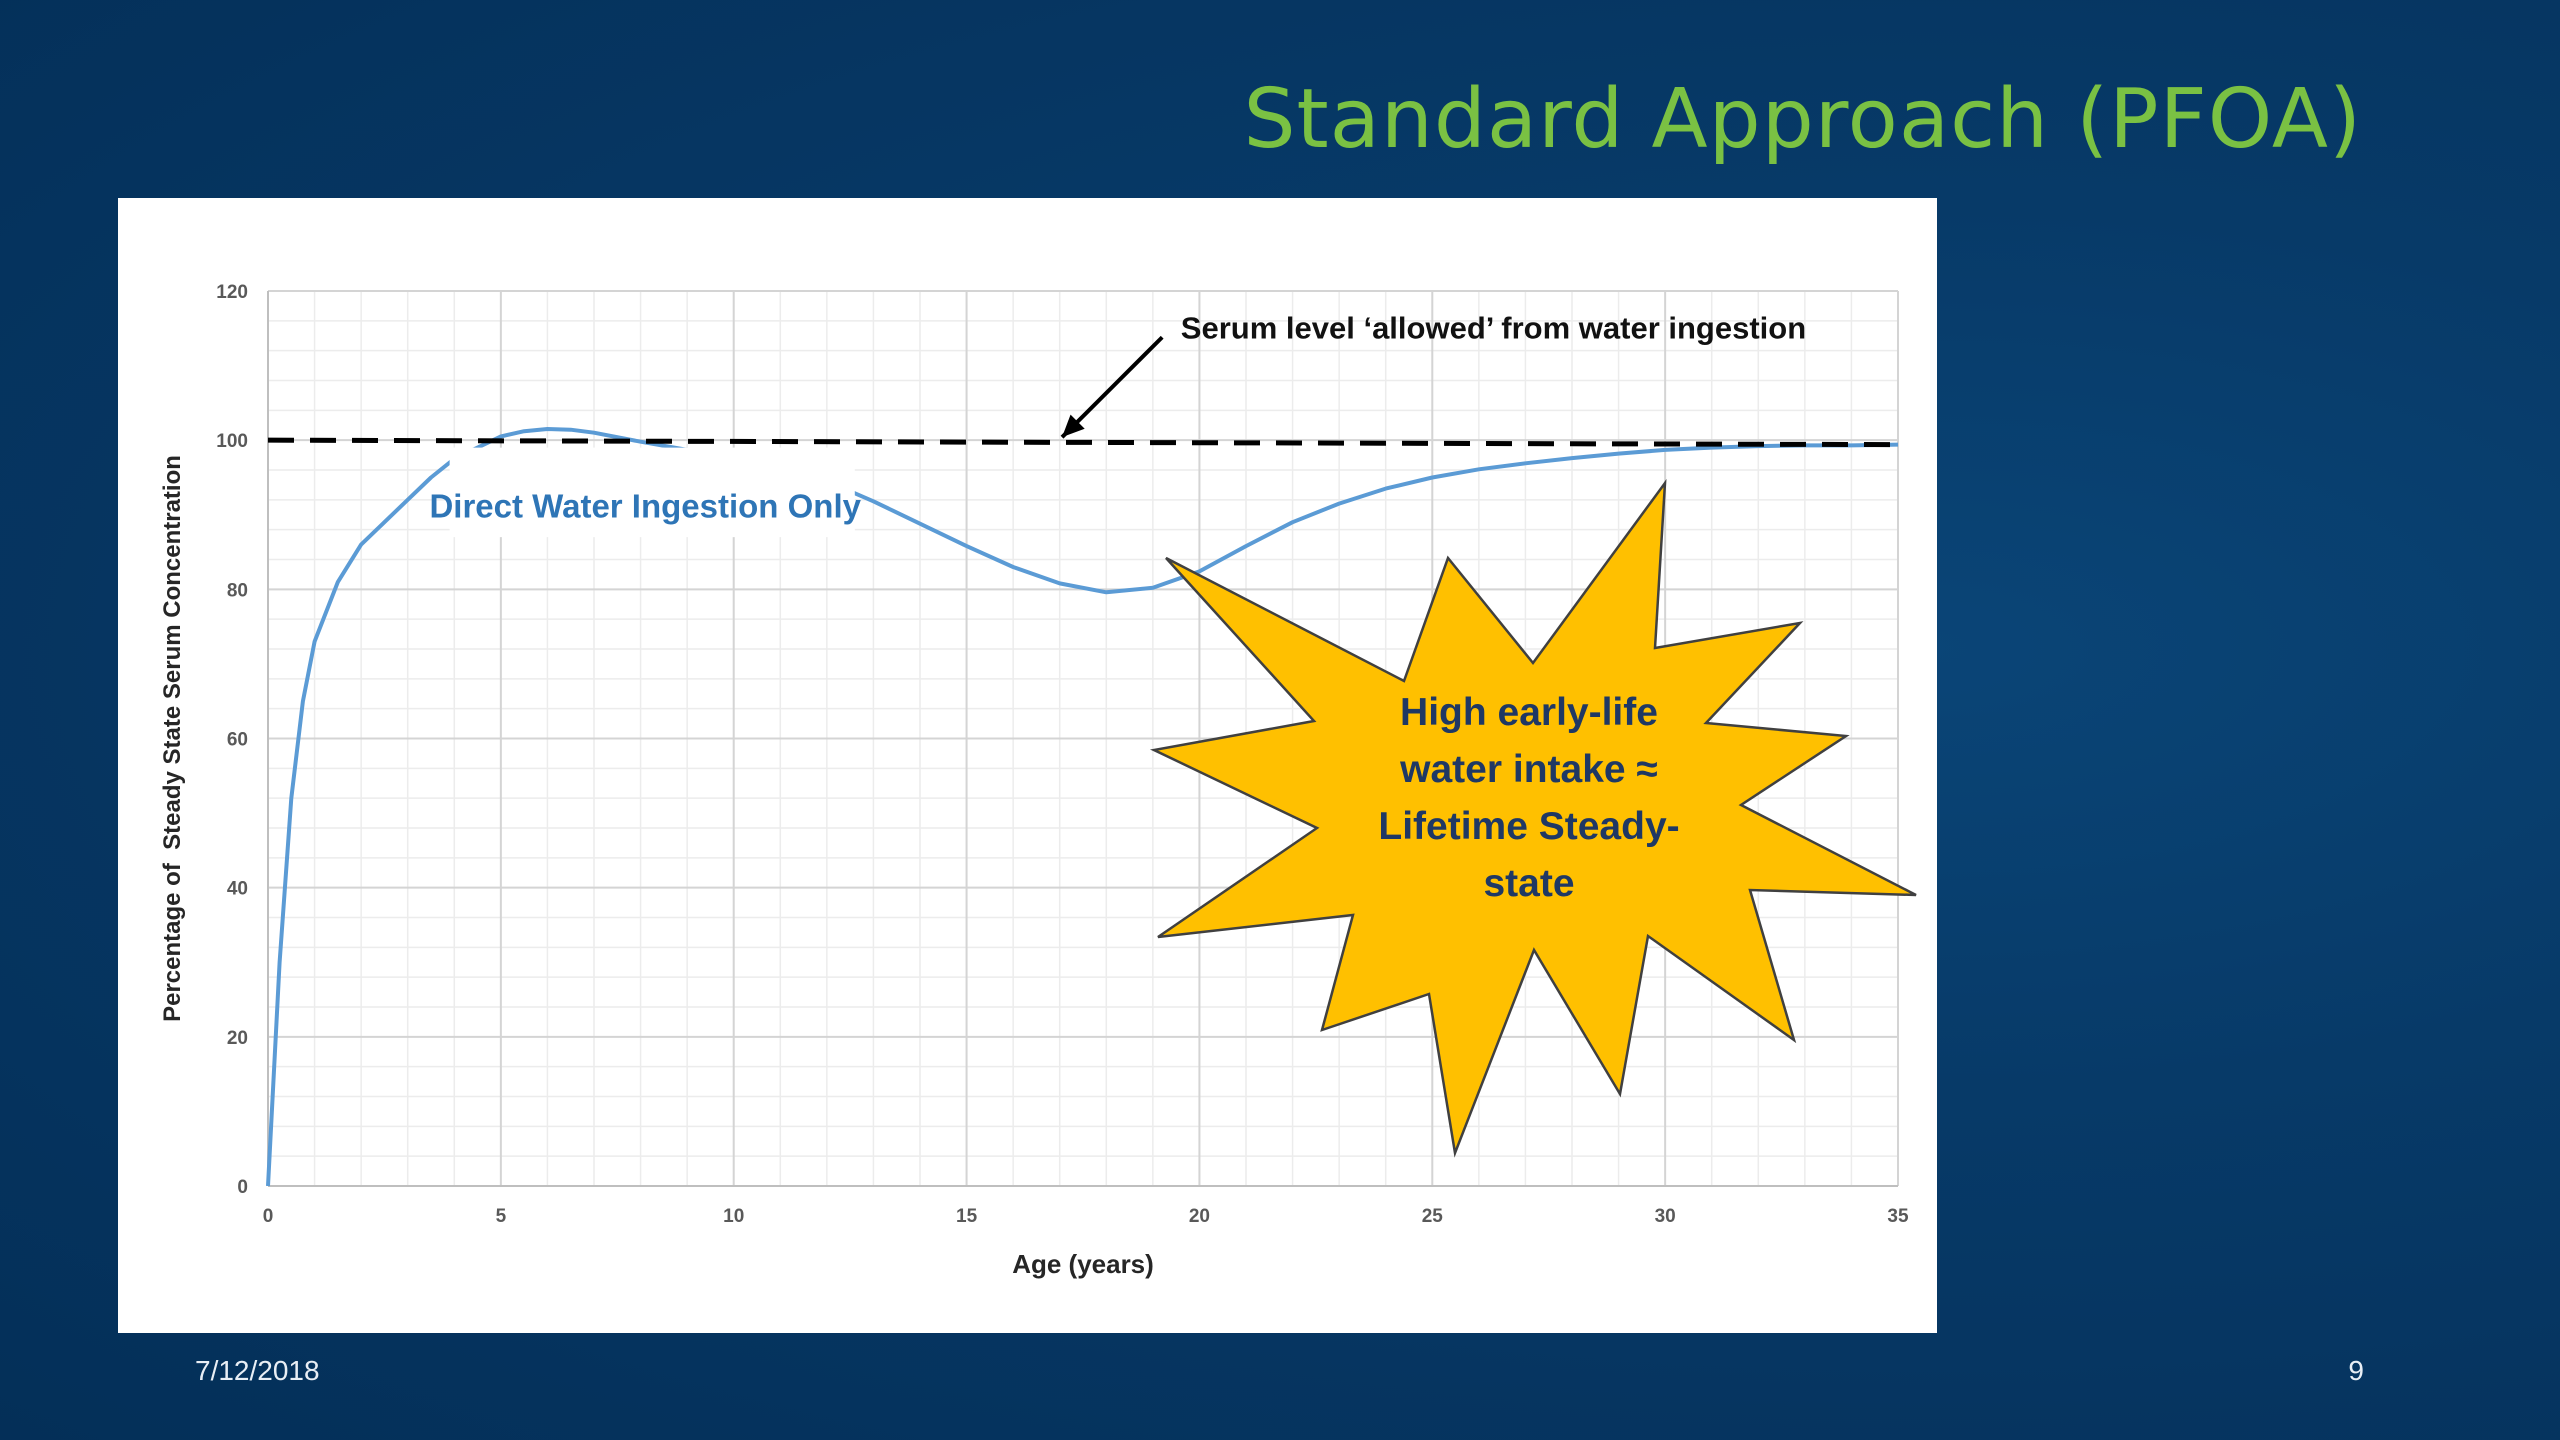 The height and width of the screenshot is (1440, 2560). I want to click on x-tick-label: 0, so click(268, 1216).